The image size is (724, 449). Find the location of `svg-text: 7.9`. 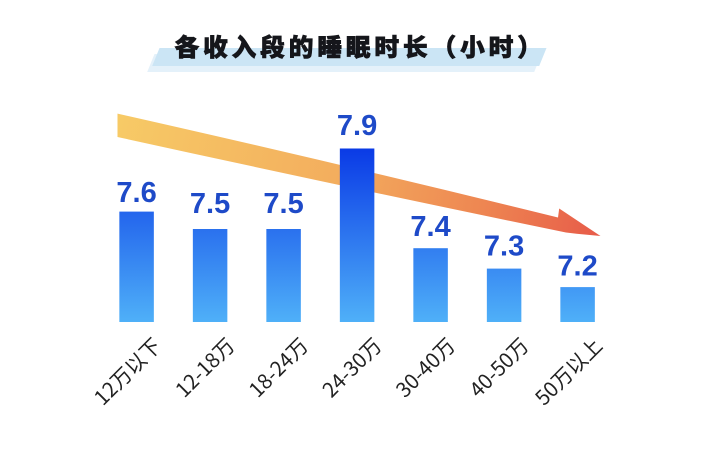

svg-text: 7.9 is located at coordinates (357, 126).